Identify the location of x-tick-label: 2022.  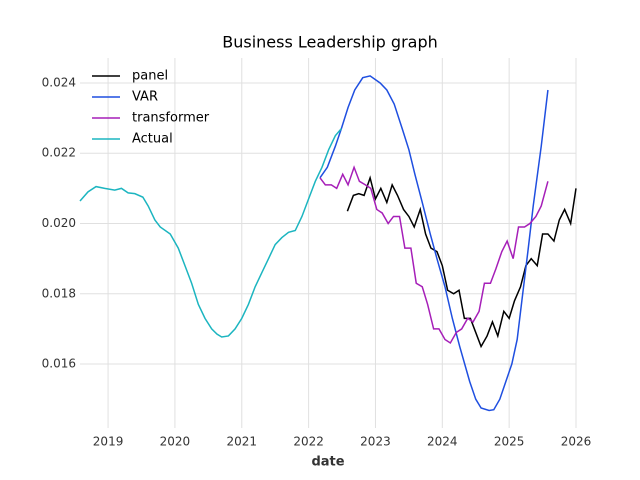
(308, 442).